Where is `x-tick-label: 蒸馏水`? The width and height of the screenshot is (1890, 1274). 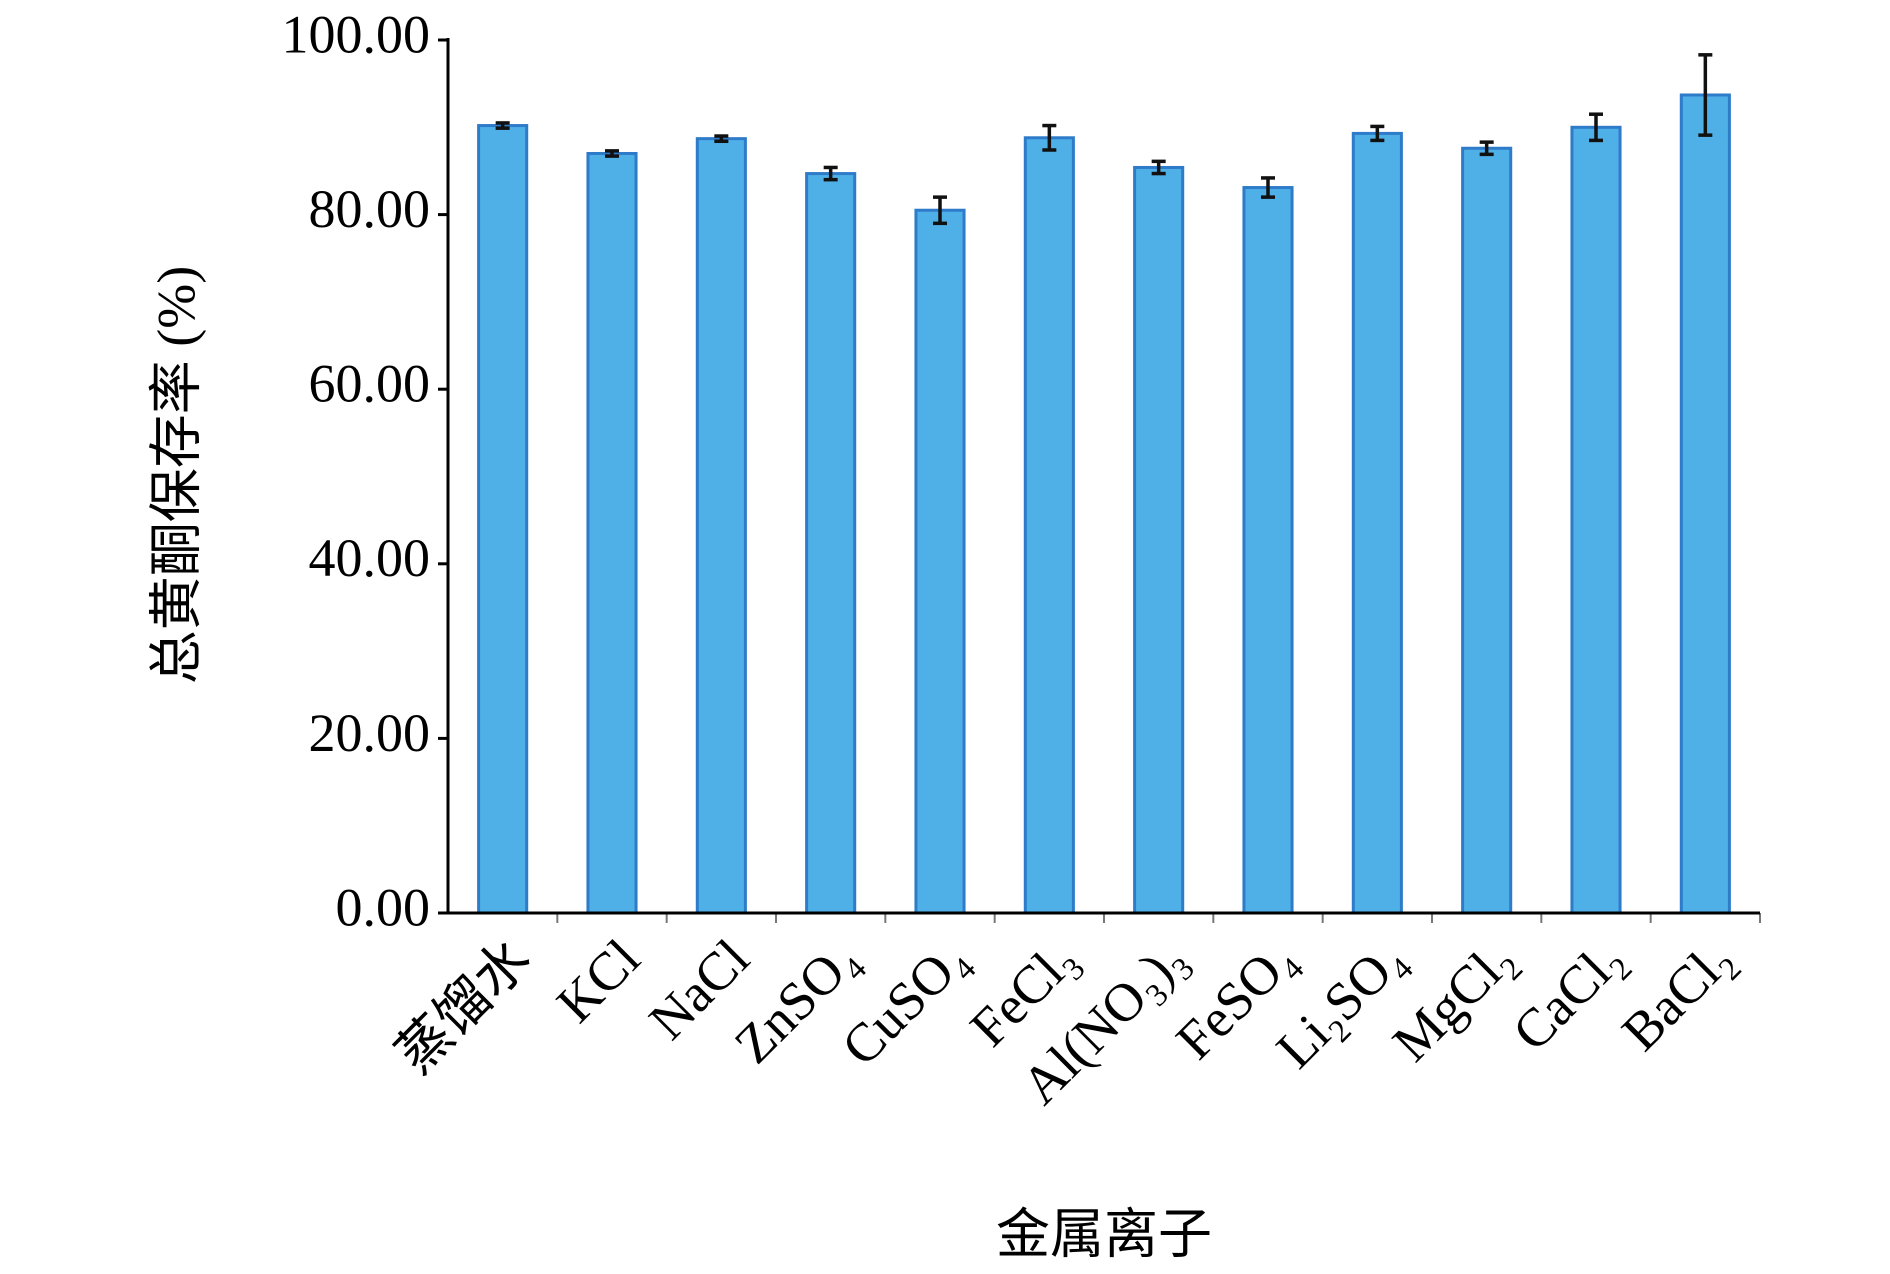 x-tick-label: 蒸馏水 is located at coordinates (463, 1006).